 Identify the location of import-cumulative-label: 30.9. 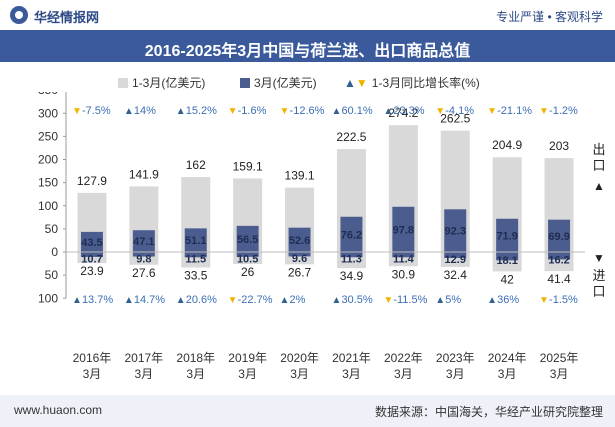
(404, 274).